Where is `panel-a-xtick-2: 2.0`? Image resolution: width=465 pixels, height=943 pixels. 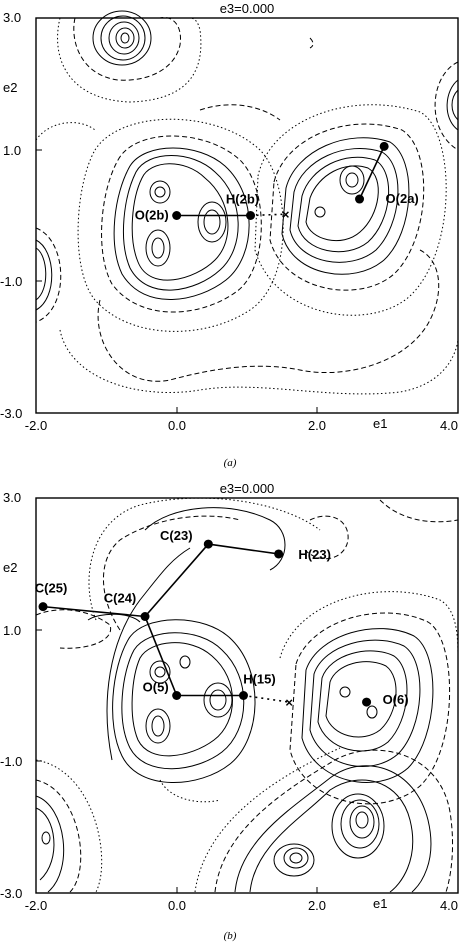 panel-a-xtick-2: 2.0 is located at coordinates (317, 425).